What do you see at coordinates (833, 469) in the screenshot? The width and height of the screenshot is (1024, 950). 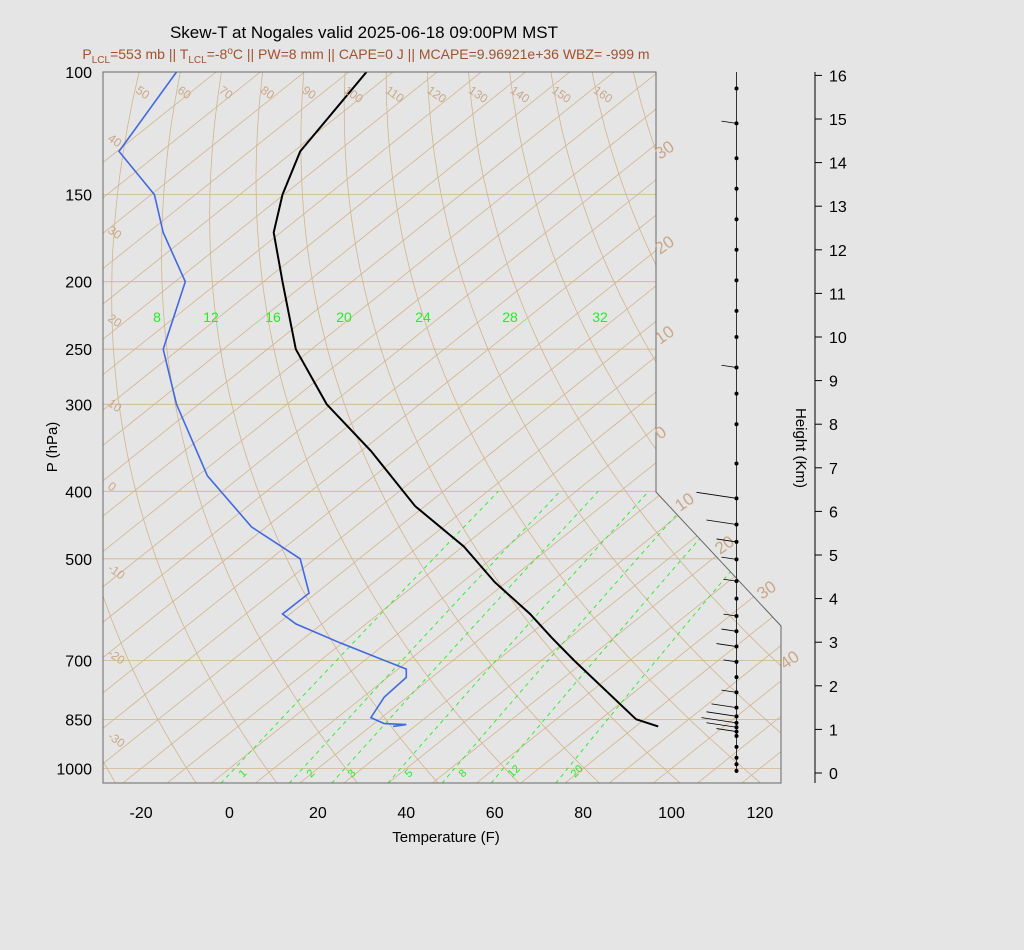 I see `height-tick-label: 7` at bounding box center [833, 469].